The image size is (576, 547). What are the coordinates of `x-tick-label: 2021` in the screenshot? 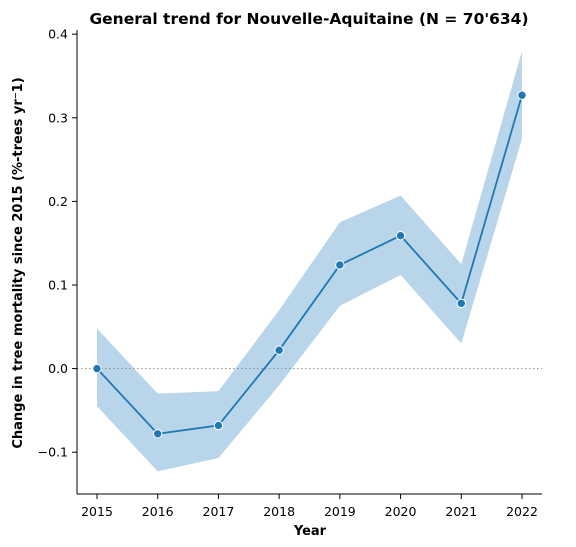 It's located at (461, 511).